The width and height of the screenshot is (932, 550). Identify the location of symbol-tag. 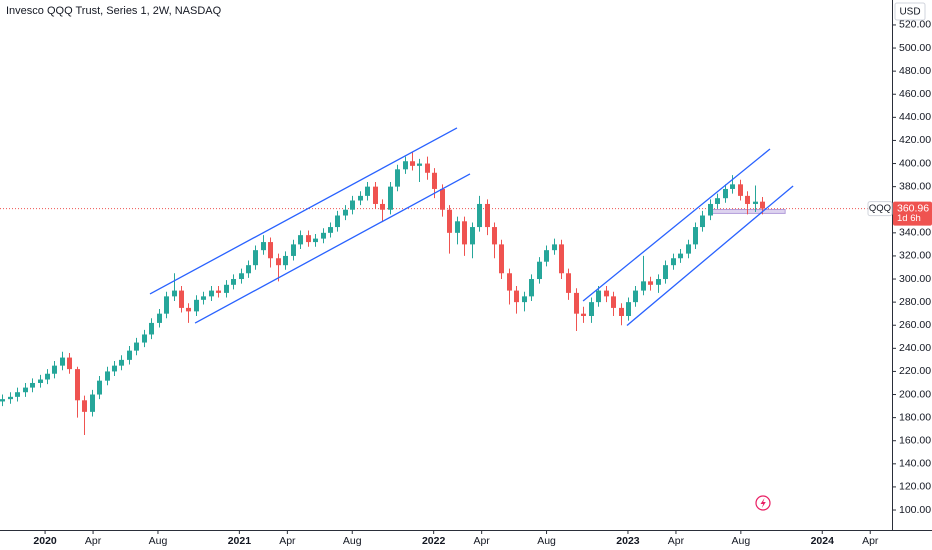
(880, 209).